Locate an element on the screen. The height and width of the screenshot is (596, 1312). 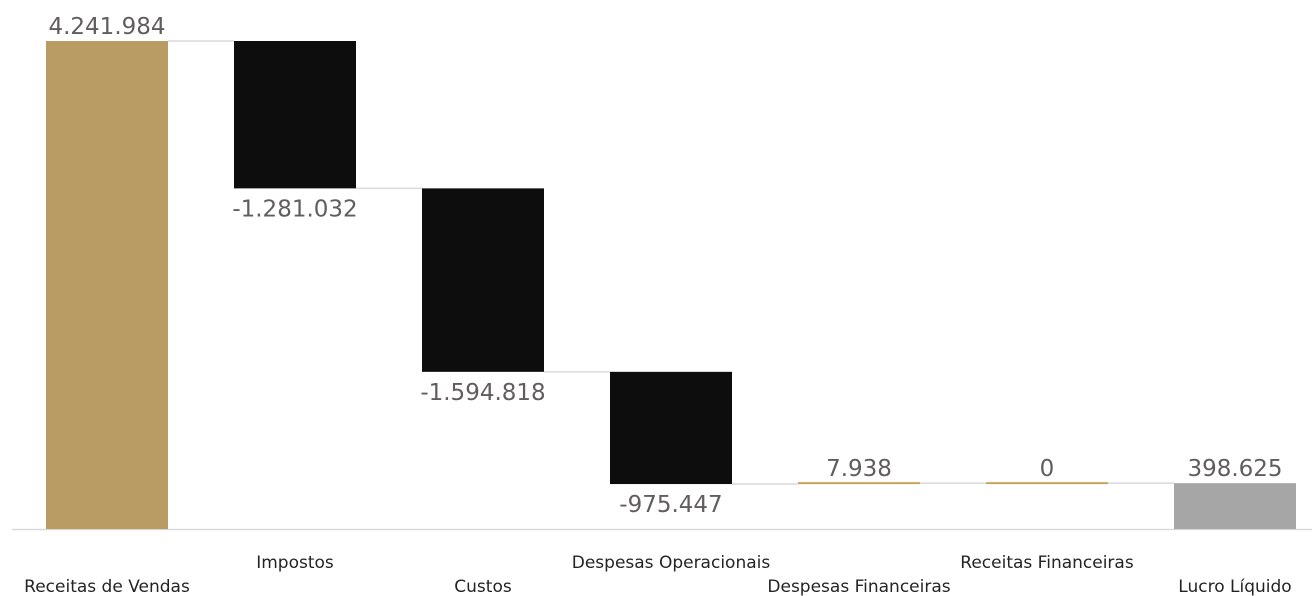
value-label-0: 4.241.984 is located at coordinates (106, 27).